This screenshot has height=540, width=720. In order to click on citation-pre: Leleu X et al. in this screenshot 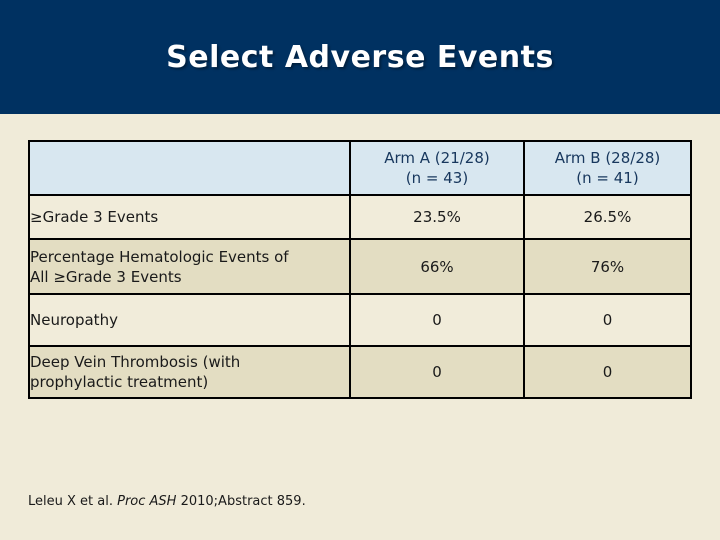, I will do `click(73, 501)`.